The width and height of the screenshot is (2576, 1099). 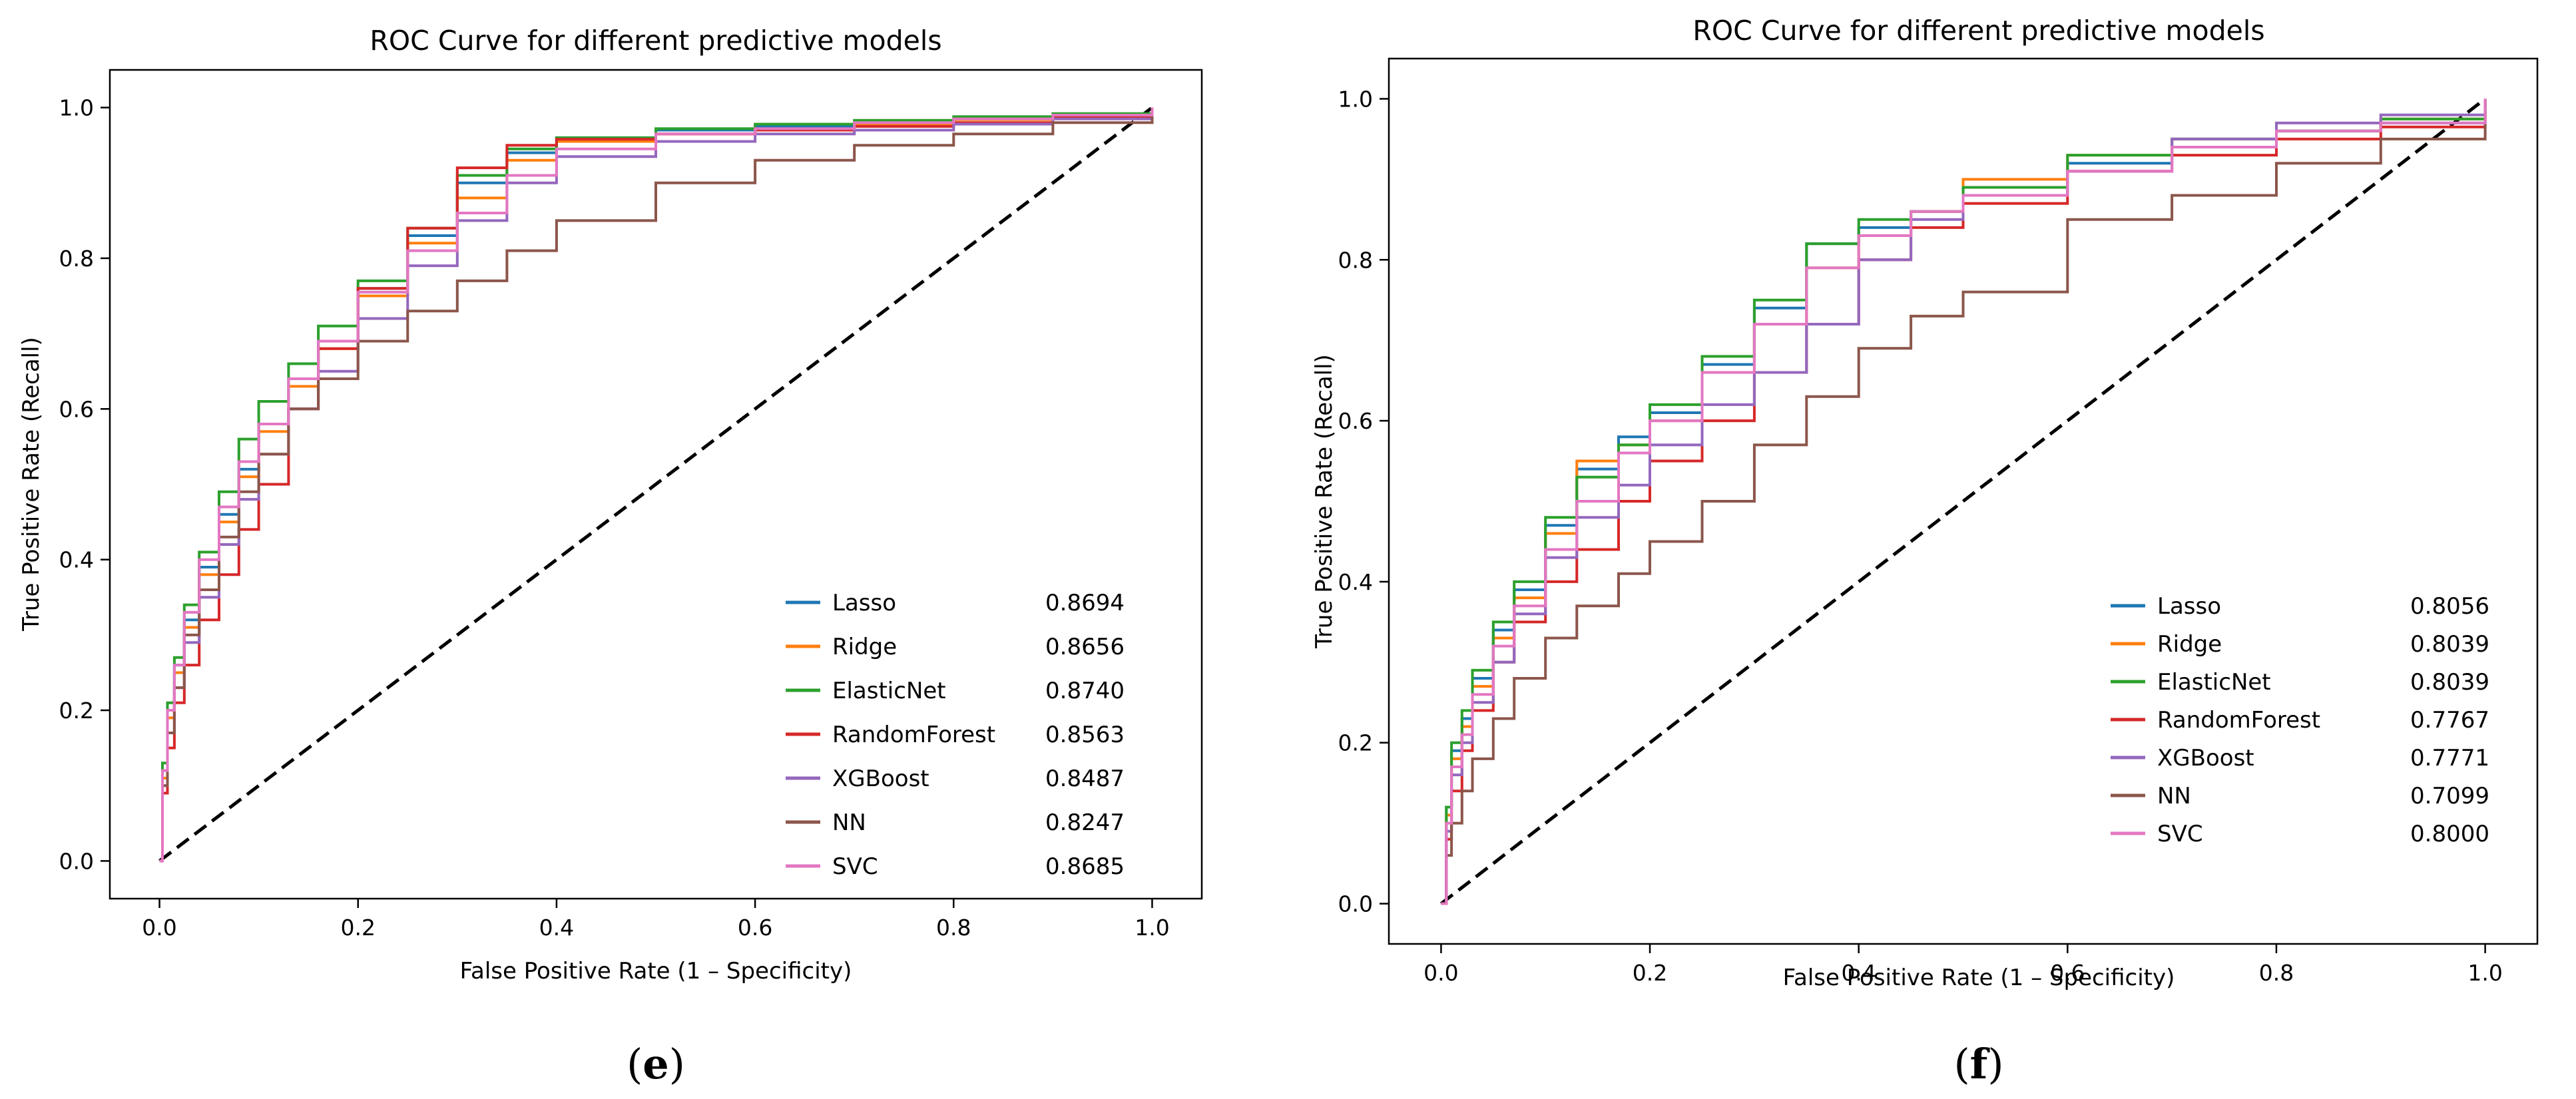 I want to click on panel-label: (e), so click(x=656, y=1064).